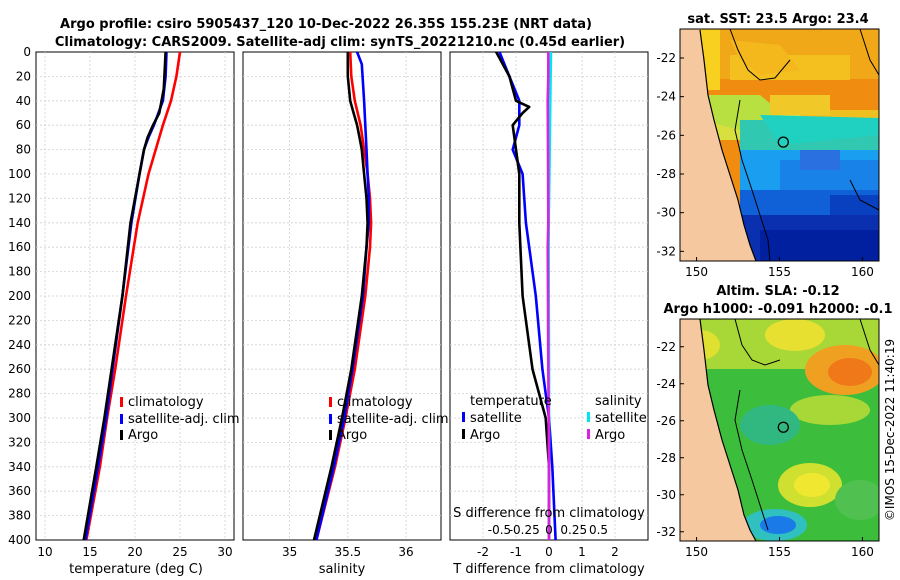 Image resolution: width=900 pixels, height=580 pixels. What do you see at coordinates (573, 530) in the screenshot?
I see `s-tick-label: 0.25` at bounding box center [573, 530].